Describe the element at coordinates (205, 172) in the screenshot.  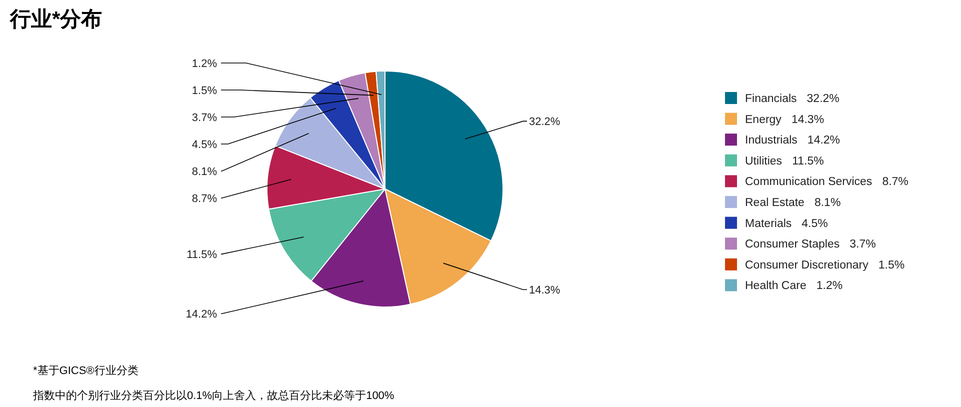
I see `data-label: 8.1%` at that location.